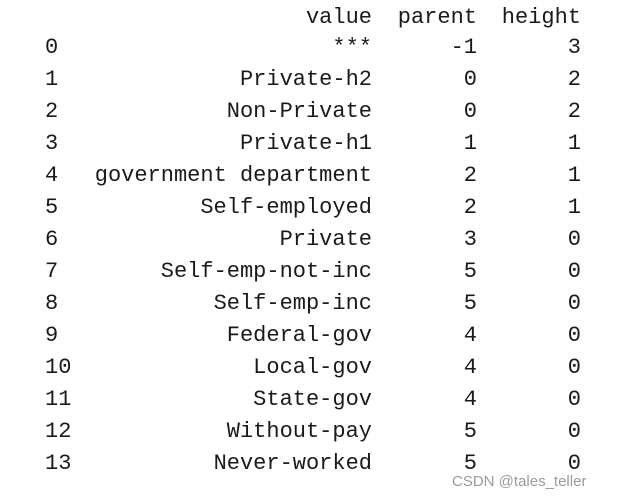 The height and width of the screenshot is (501, 621). Describe the element at coordinates (293, 463) in the screenshot. I see `table-cell: Never-worked` at that location.